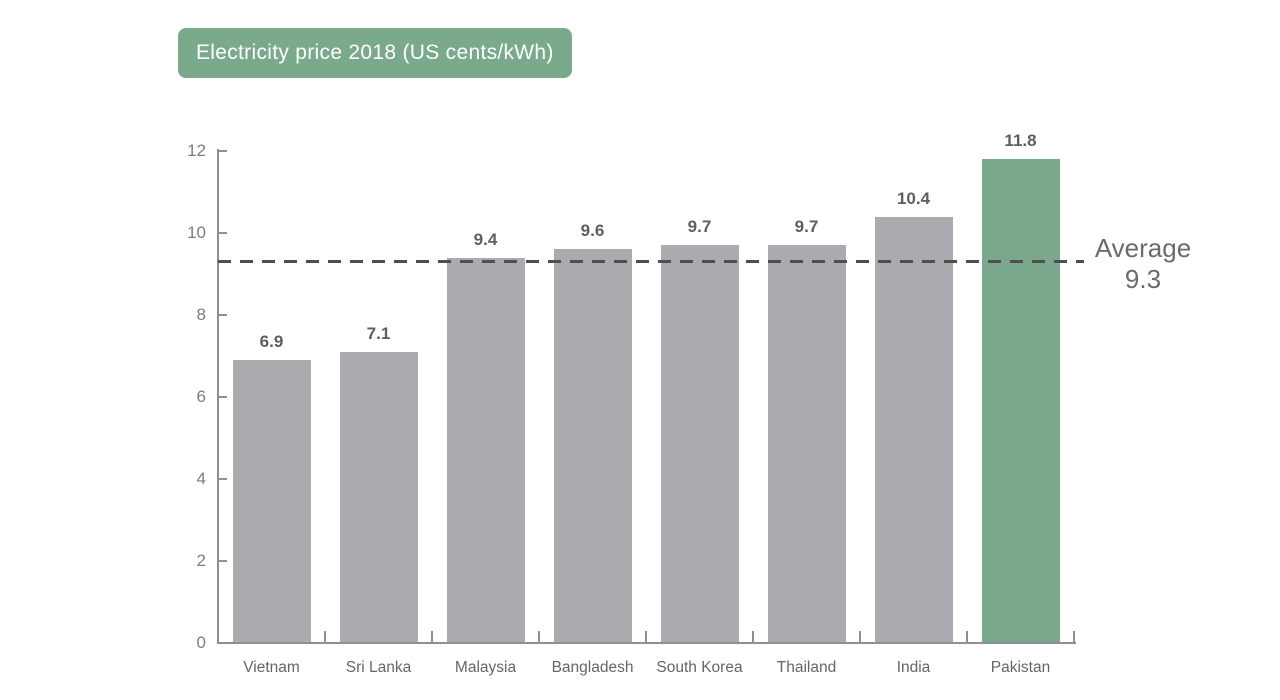  What do you see at coordinates (201, 560) in the screenshot?
I see `y-axis-tick-label: 2` at bounding box center [201, 560].